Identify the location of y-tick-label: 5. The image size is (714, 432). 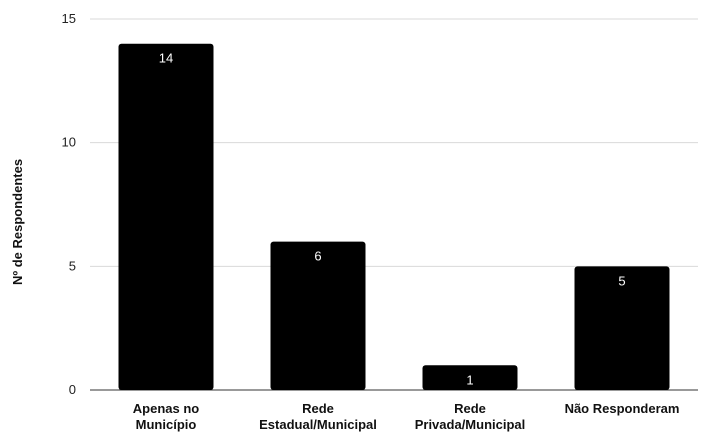
(72, 265).